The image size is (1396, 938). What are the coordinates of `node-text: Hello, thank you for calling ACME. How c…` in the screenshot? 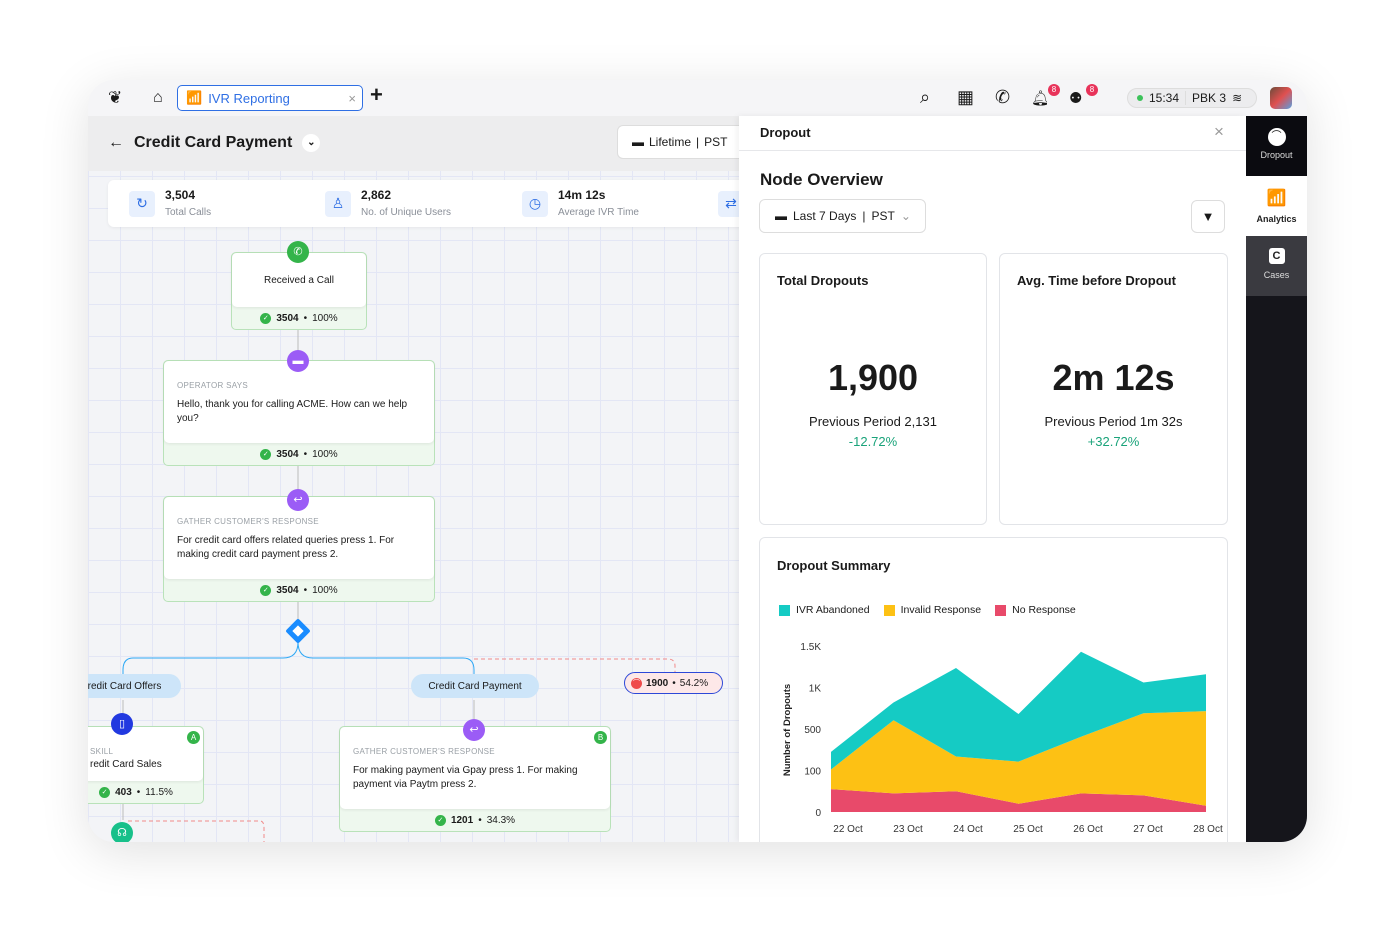 It's located at (292, 411).